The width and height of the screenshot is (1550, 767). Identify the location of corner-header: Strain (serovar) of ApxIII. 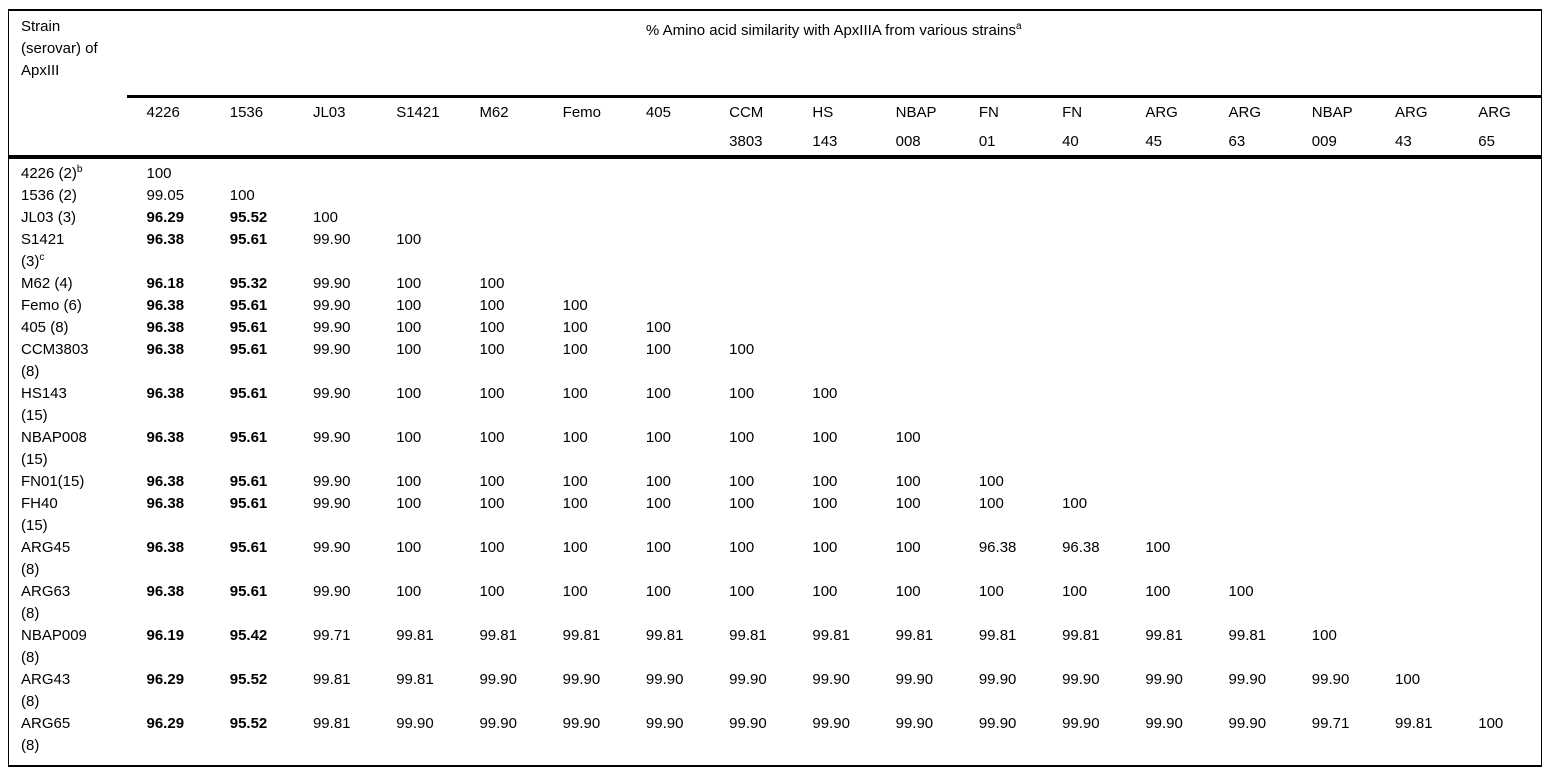
(67, 84).